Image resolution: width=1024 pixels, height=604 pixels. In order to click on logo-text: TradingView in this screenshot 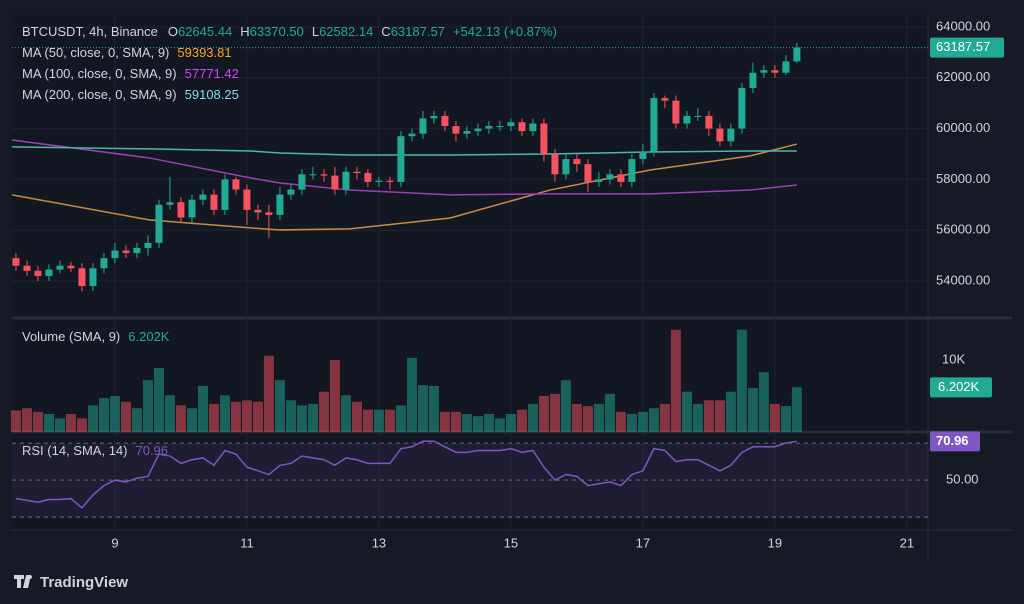, I will do `click(84, 582)`.